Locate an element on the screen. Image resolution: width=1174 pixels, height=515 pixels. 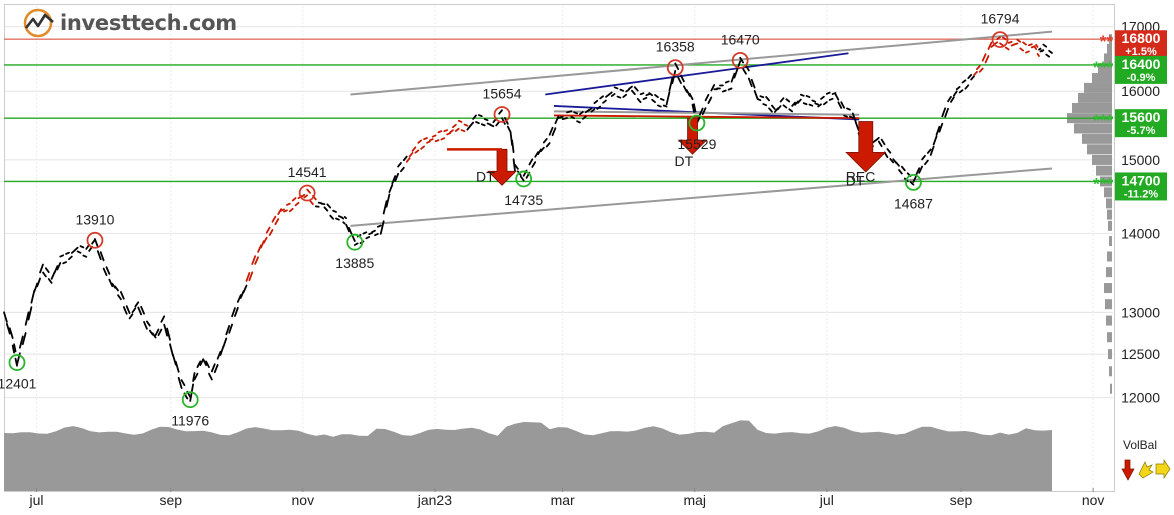
trend-line-gray is located at coordinates (706, 113).